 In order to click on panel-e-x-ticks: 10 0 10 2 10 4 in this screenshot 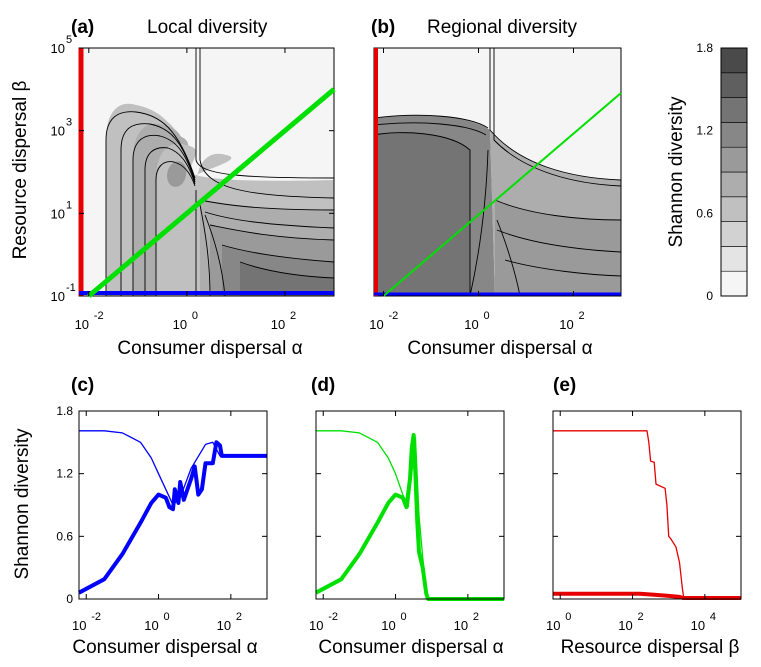, I will do `click(631, 522)`.